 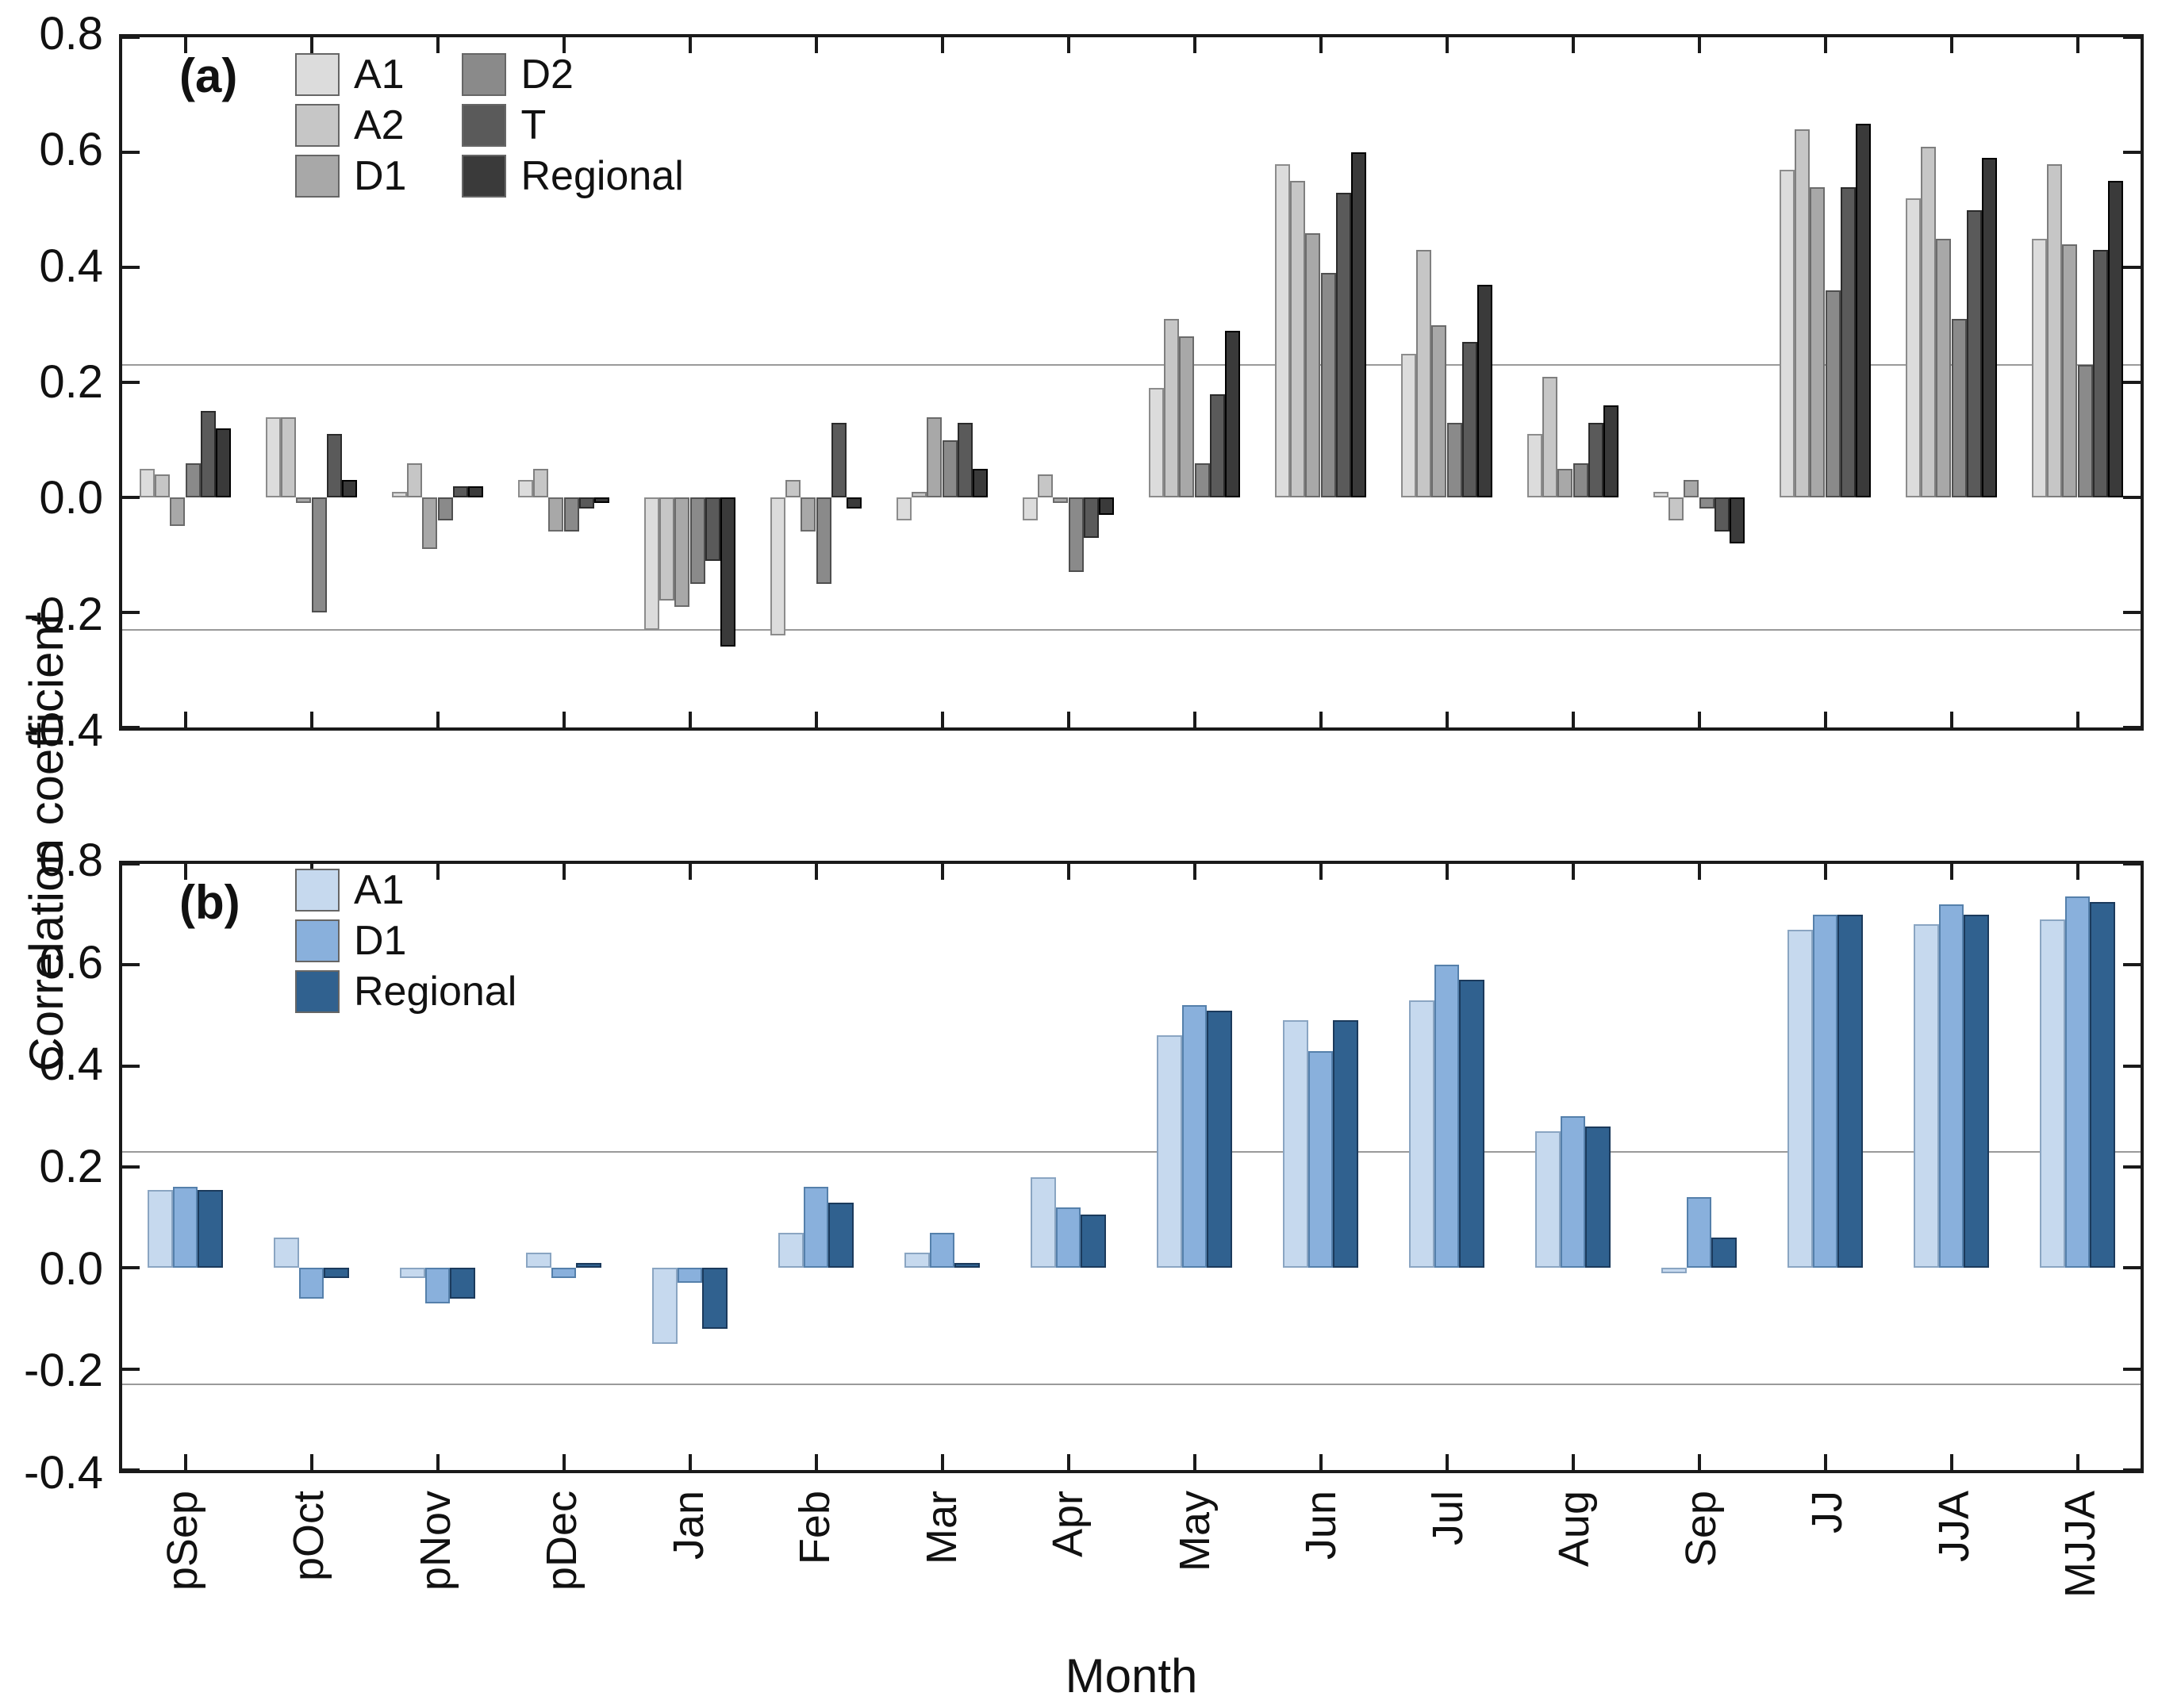 I want to click on bar-A1-pSep, so click(x=160, y=1229).